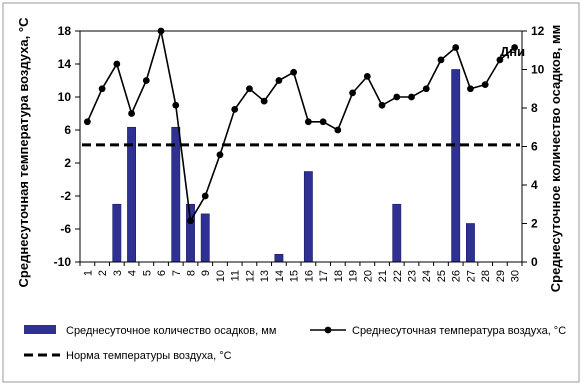 The height and width of the screenshot is (390, 582). Describe the element at coordinates (368, 276) in the screenshot. I see `x-tick-label: 20` at that location.